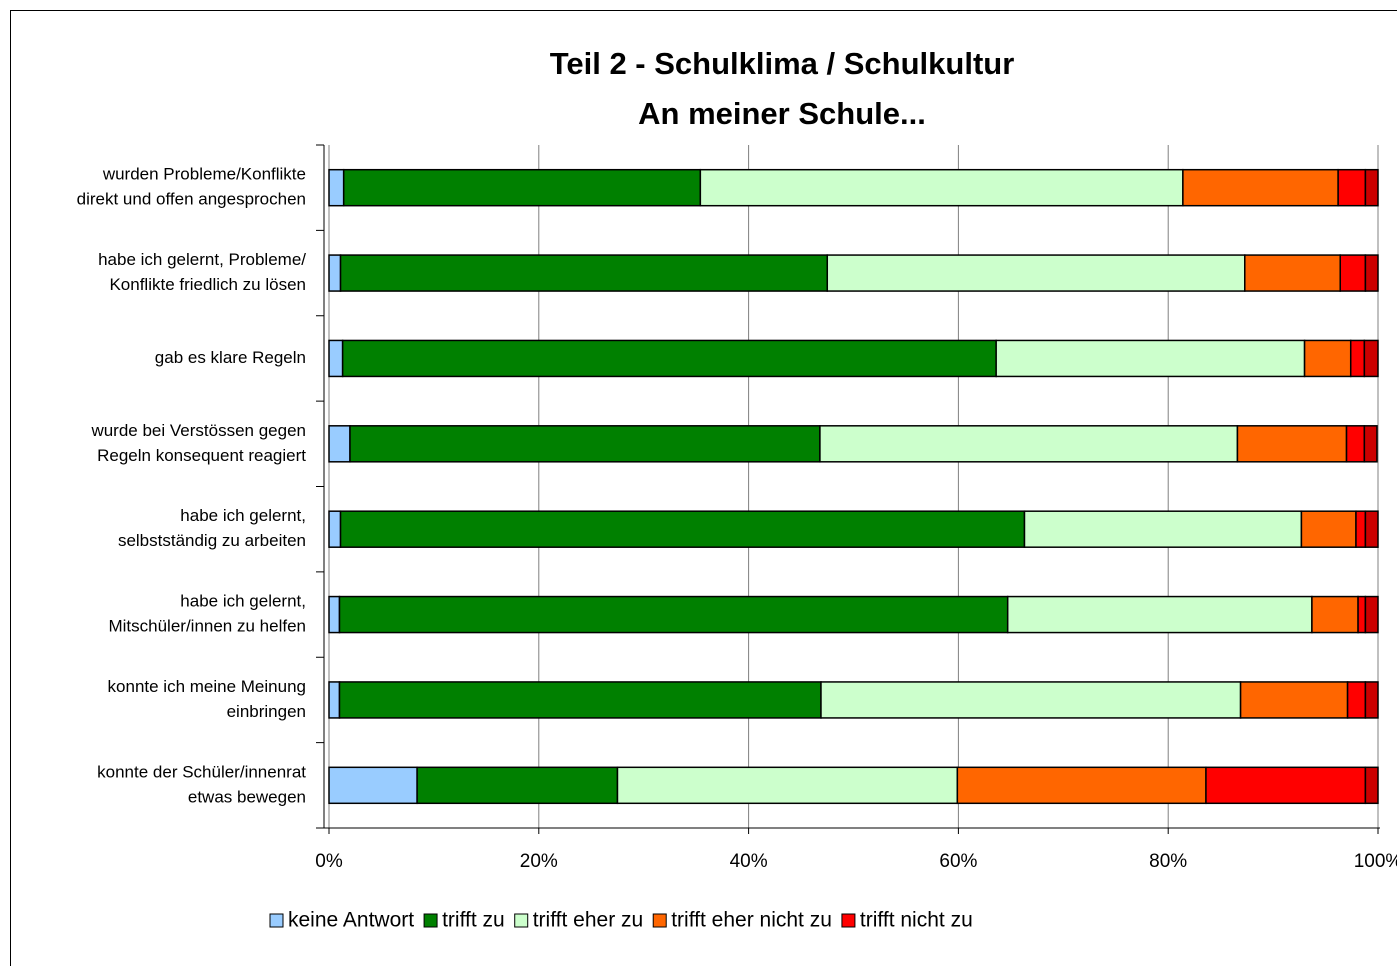 The height and width of the screenshot is (966, 1397). I want to click on y-tick-label: Mitschüler/innen zu helfen, so click(207, 626).